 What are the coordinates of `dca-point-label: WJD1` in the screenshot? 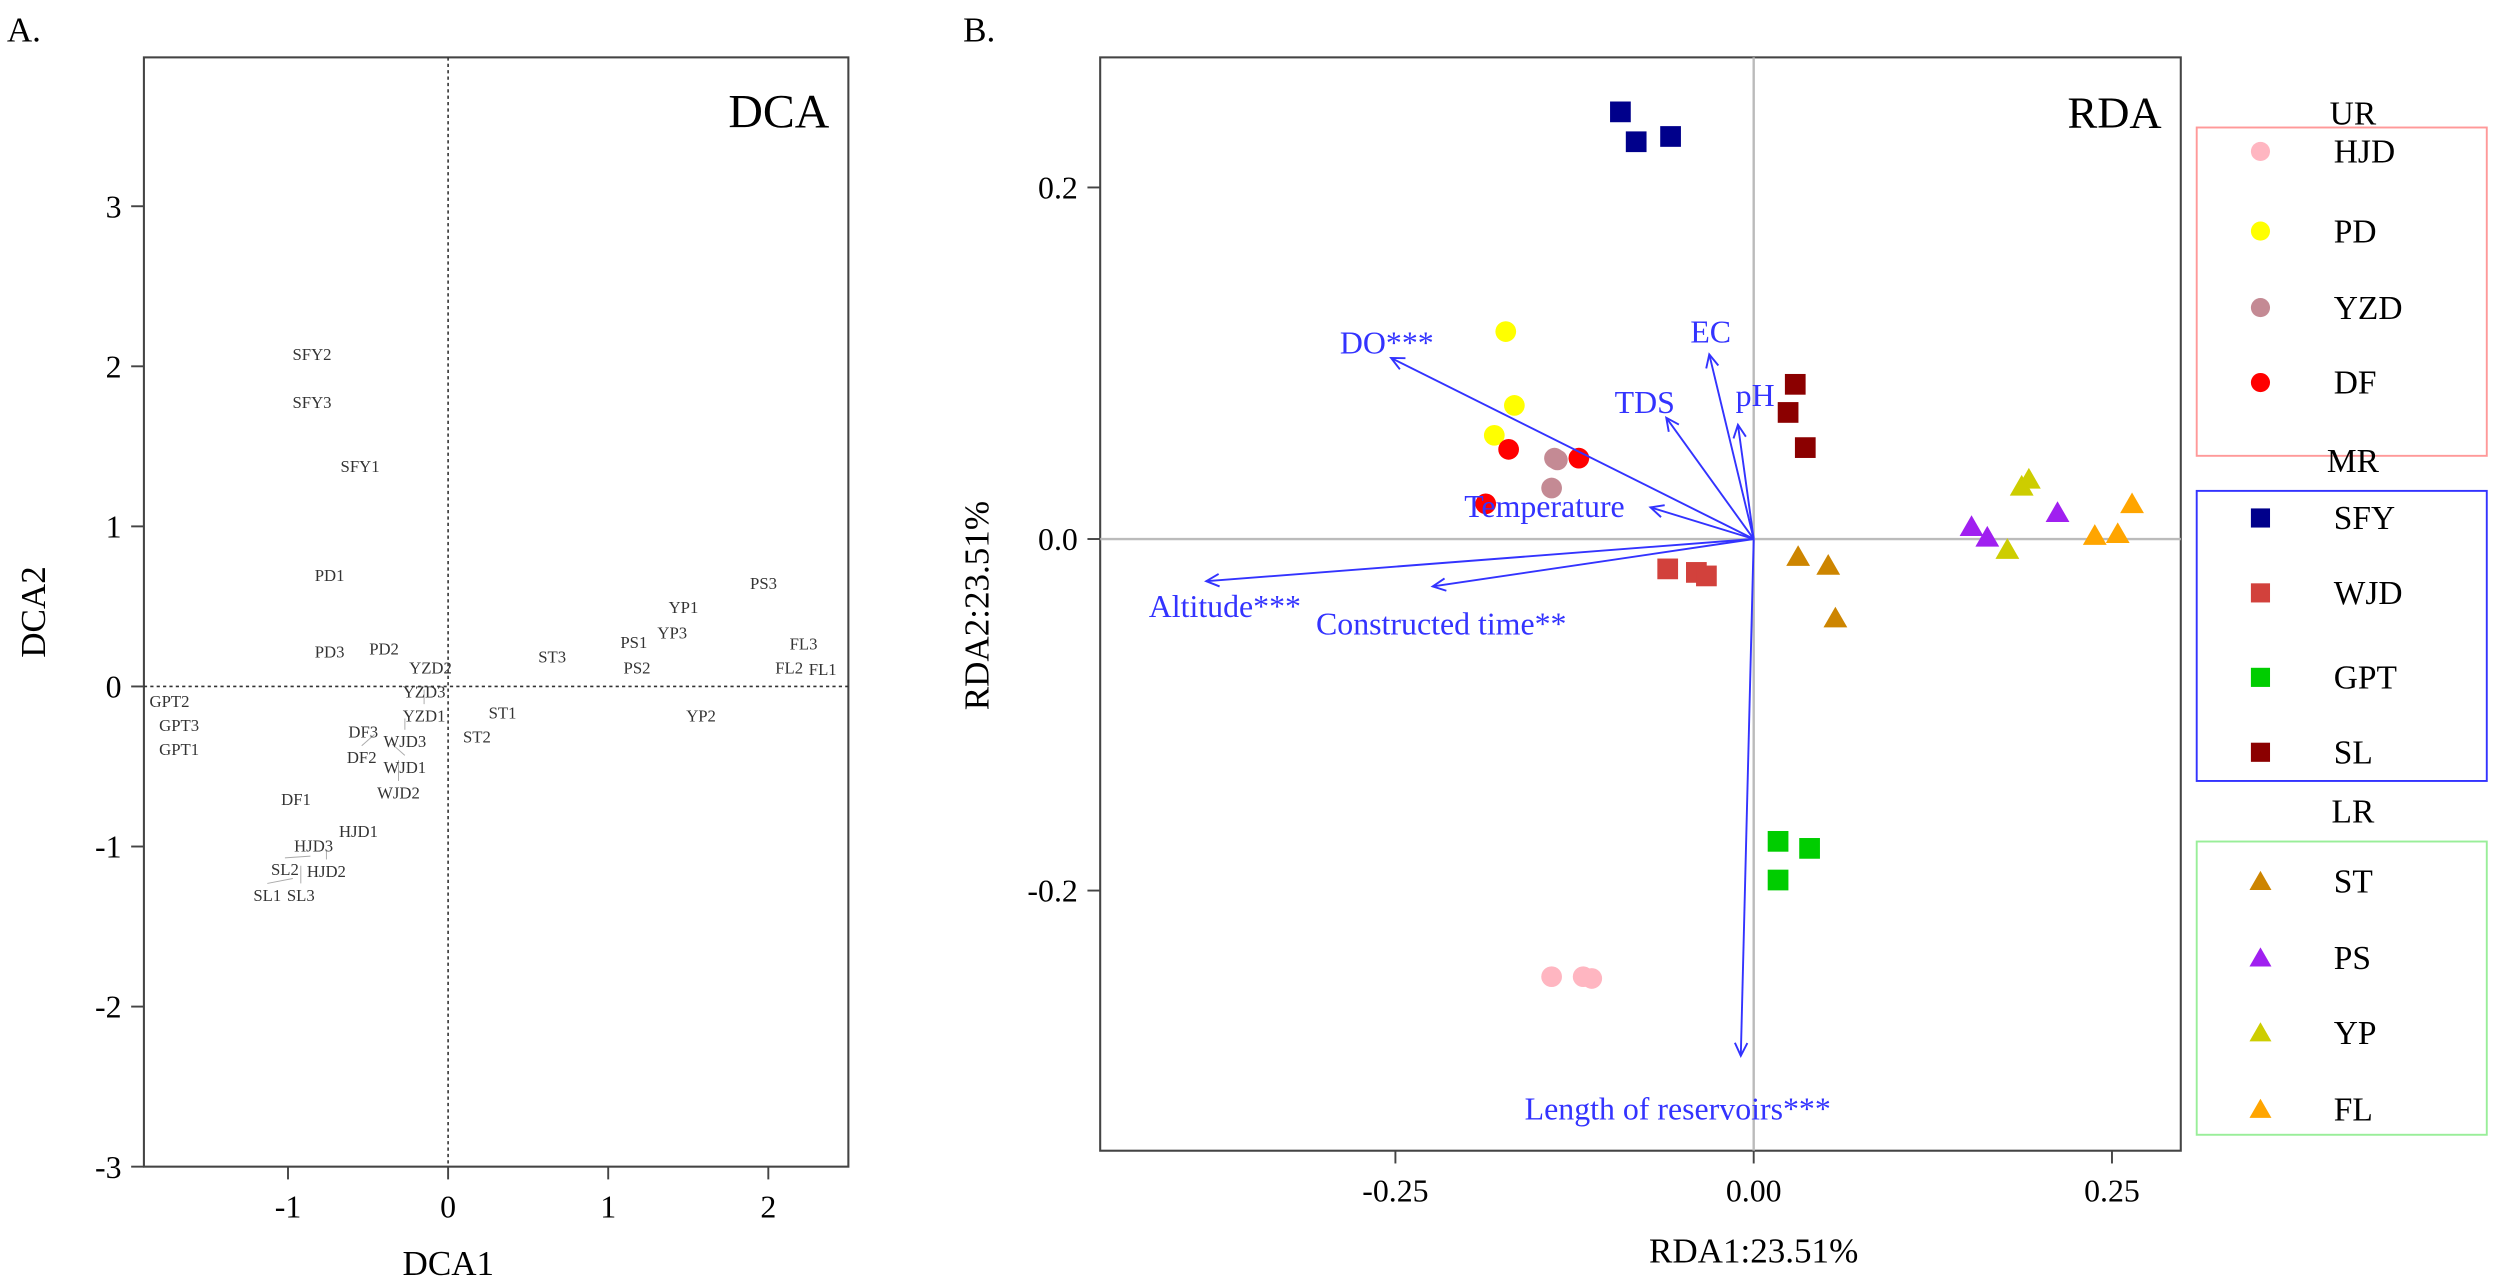 It's located at (404, 767).